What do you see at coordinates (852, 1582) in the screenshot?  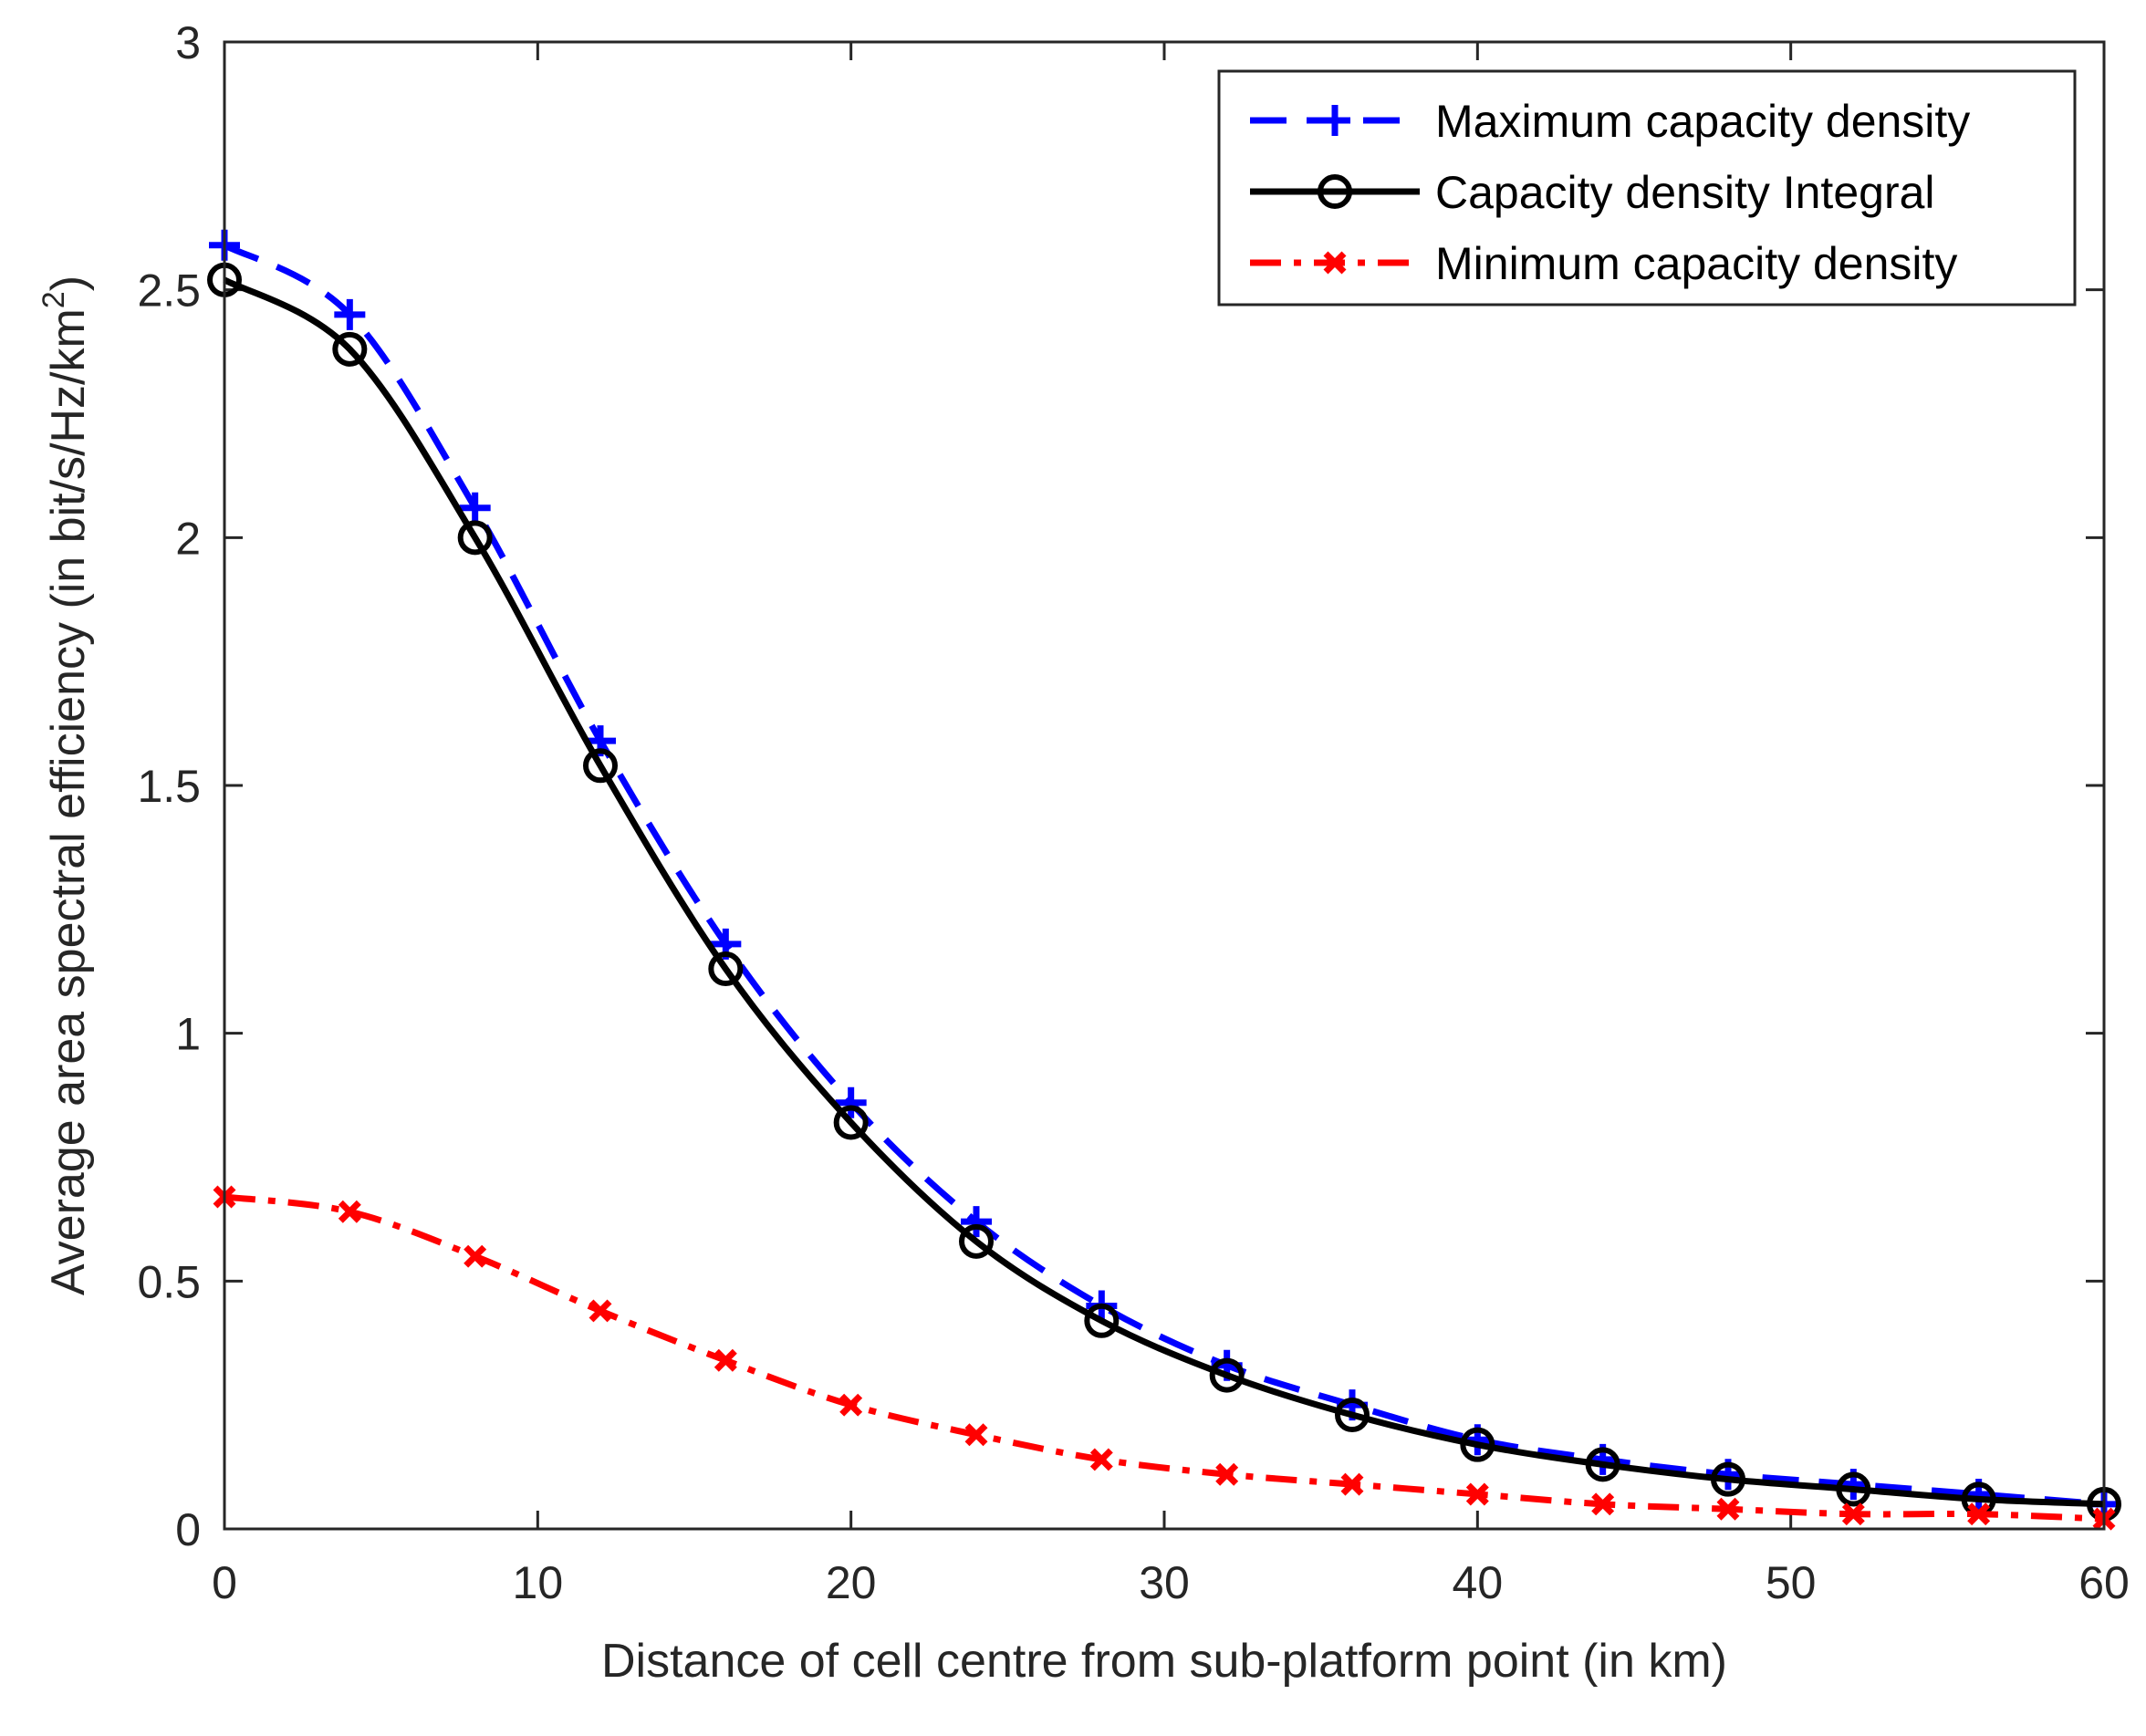 I see `x-tick-label: 20` at bounding box center [852, 1582].